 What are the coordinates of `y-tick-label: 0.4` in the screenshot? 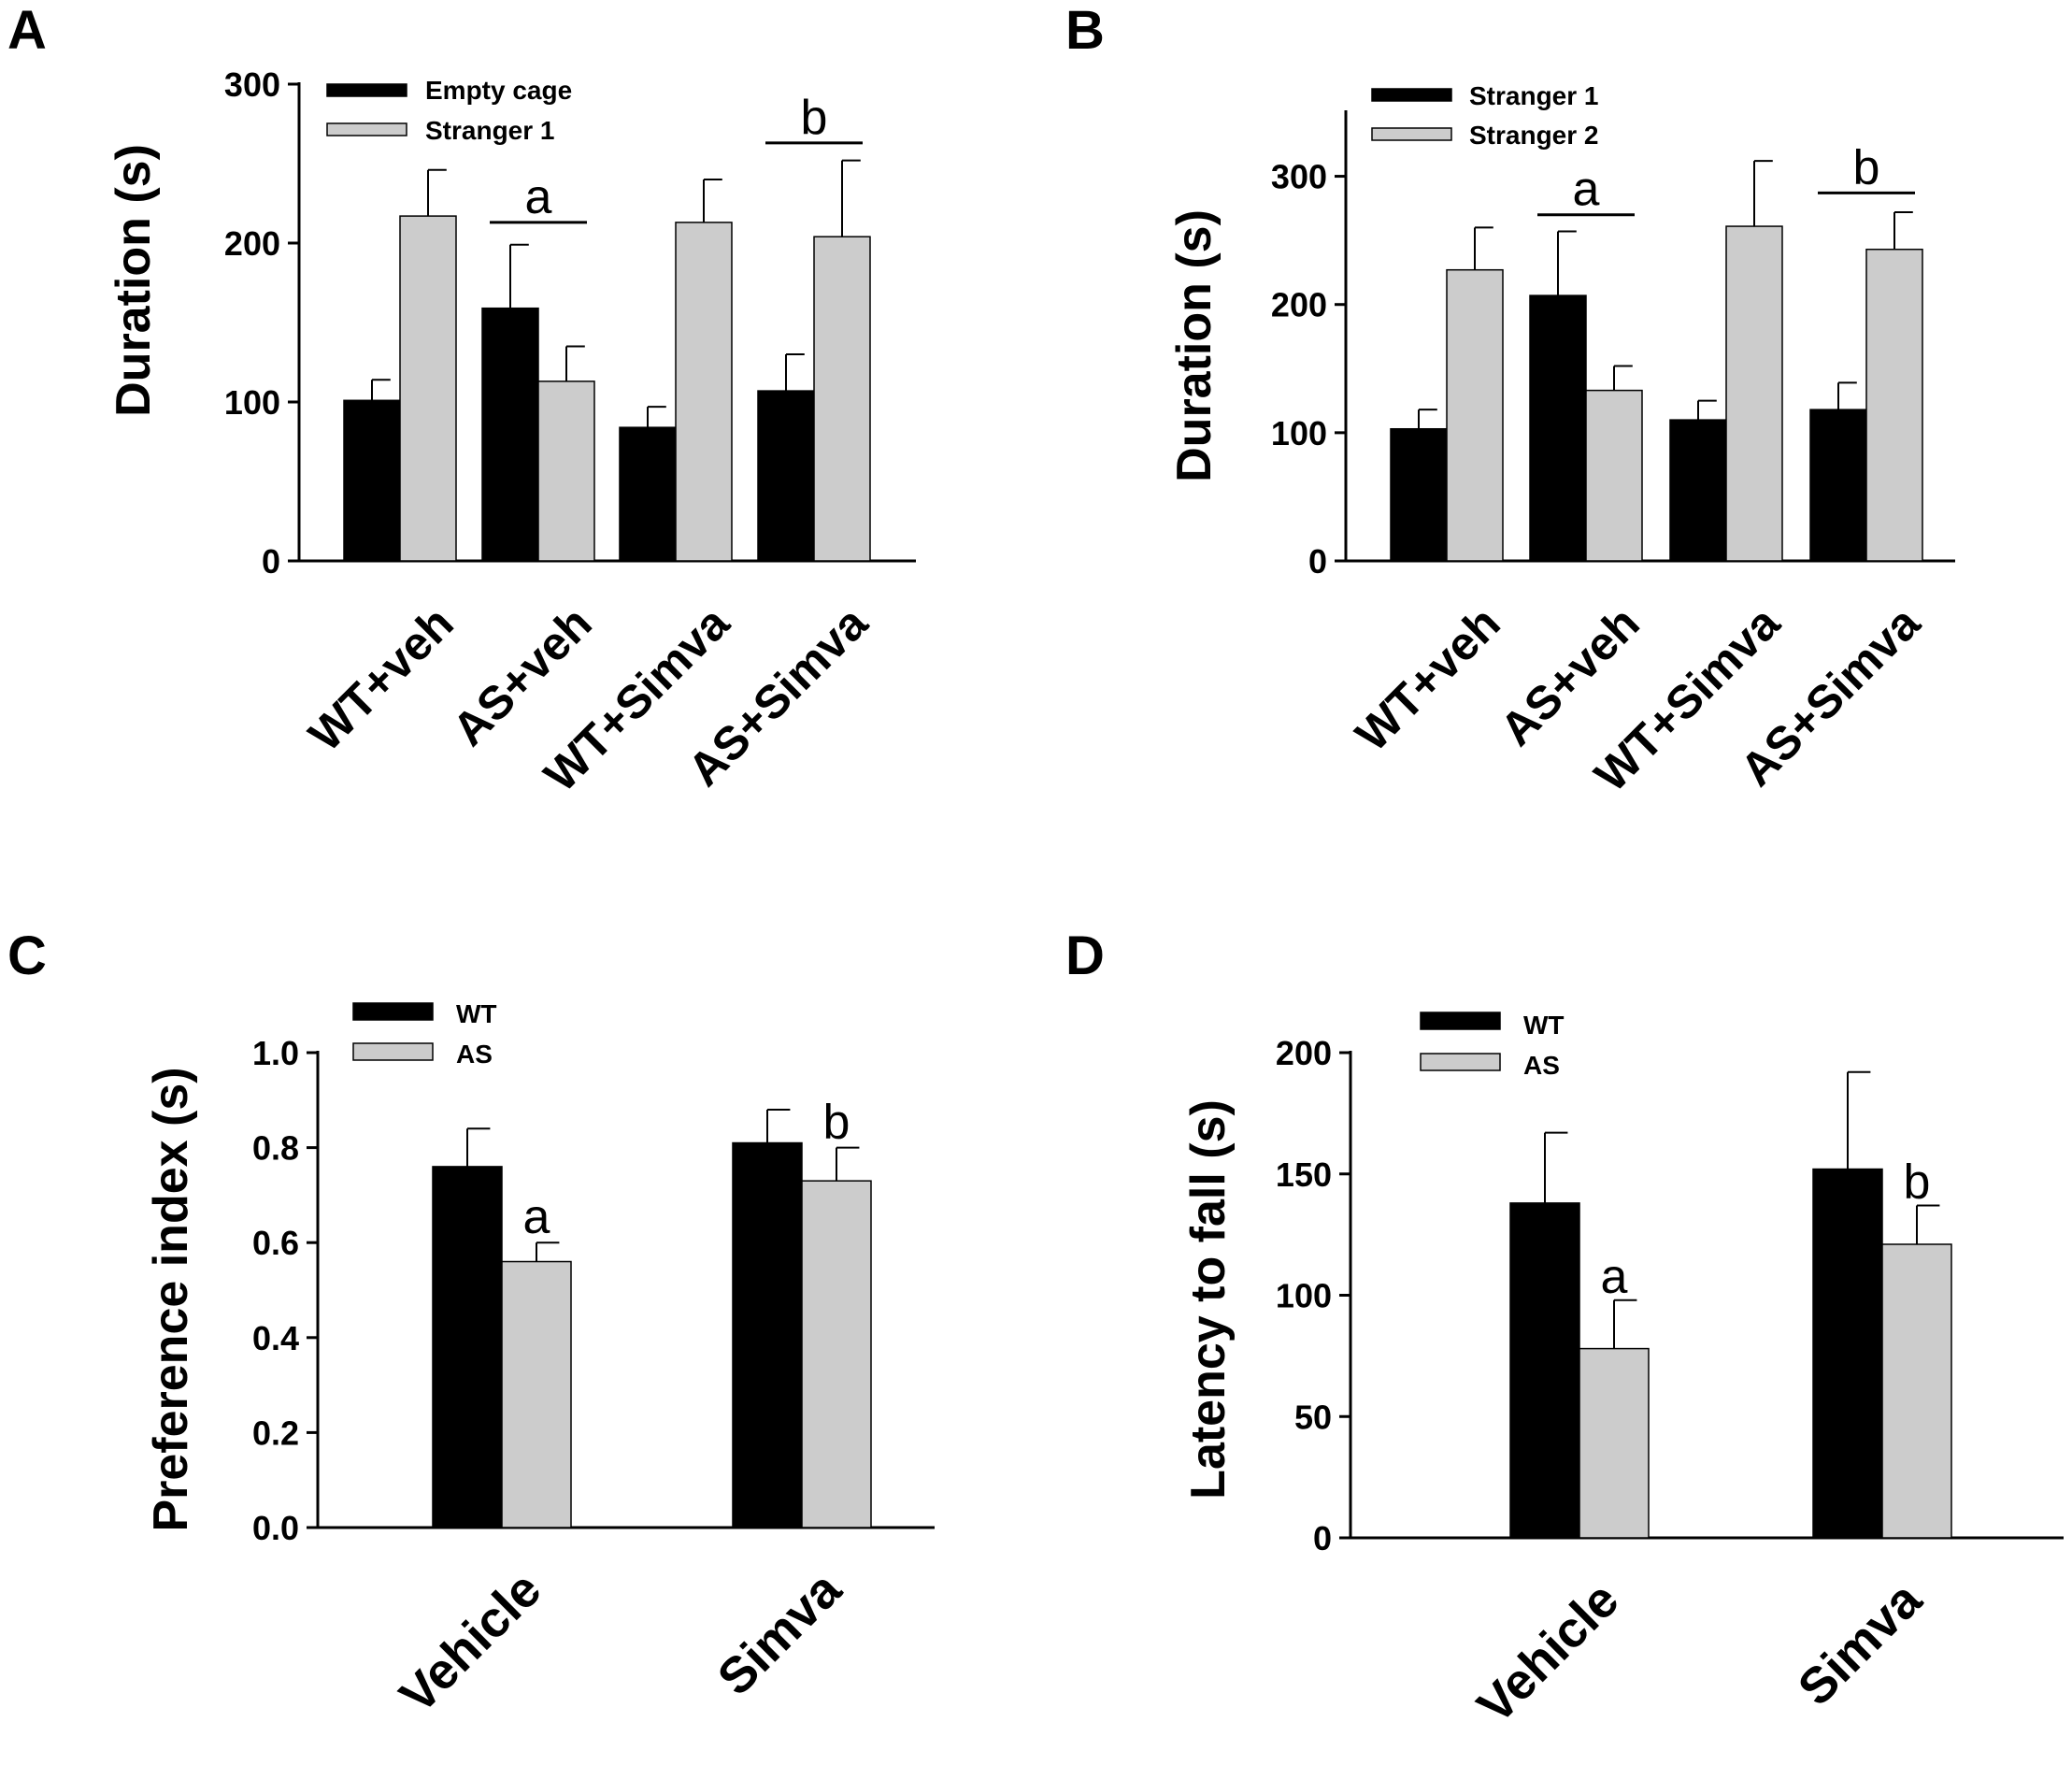 It's located at (275, 1338).